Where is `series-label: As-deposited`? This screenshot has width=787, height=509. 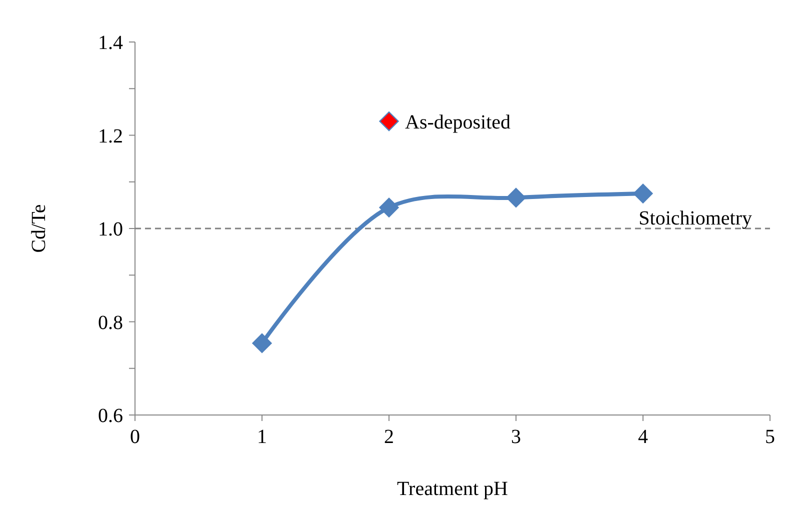
series-label: As-deposited is located at coordinates (458, 122).